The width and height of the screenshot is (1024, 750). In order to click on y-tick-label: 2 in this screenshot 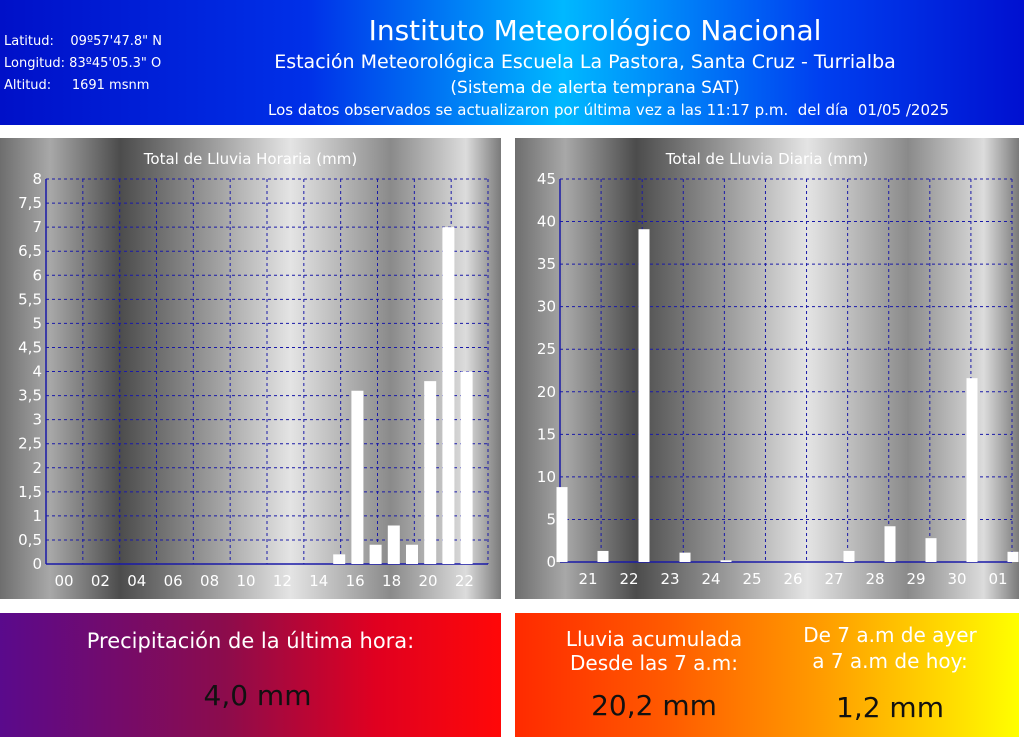, I will do `click(37, 468)`.